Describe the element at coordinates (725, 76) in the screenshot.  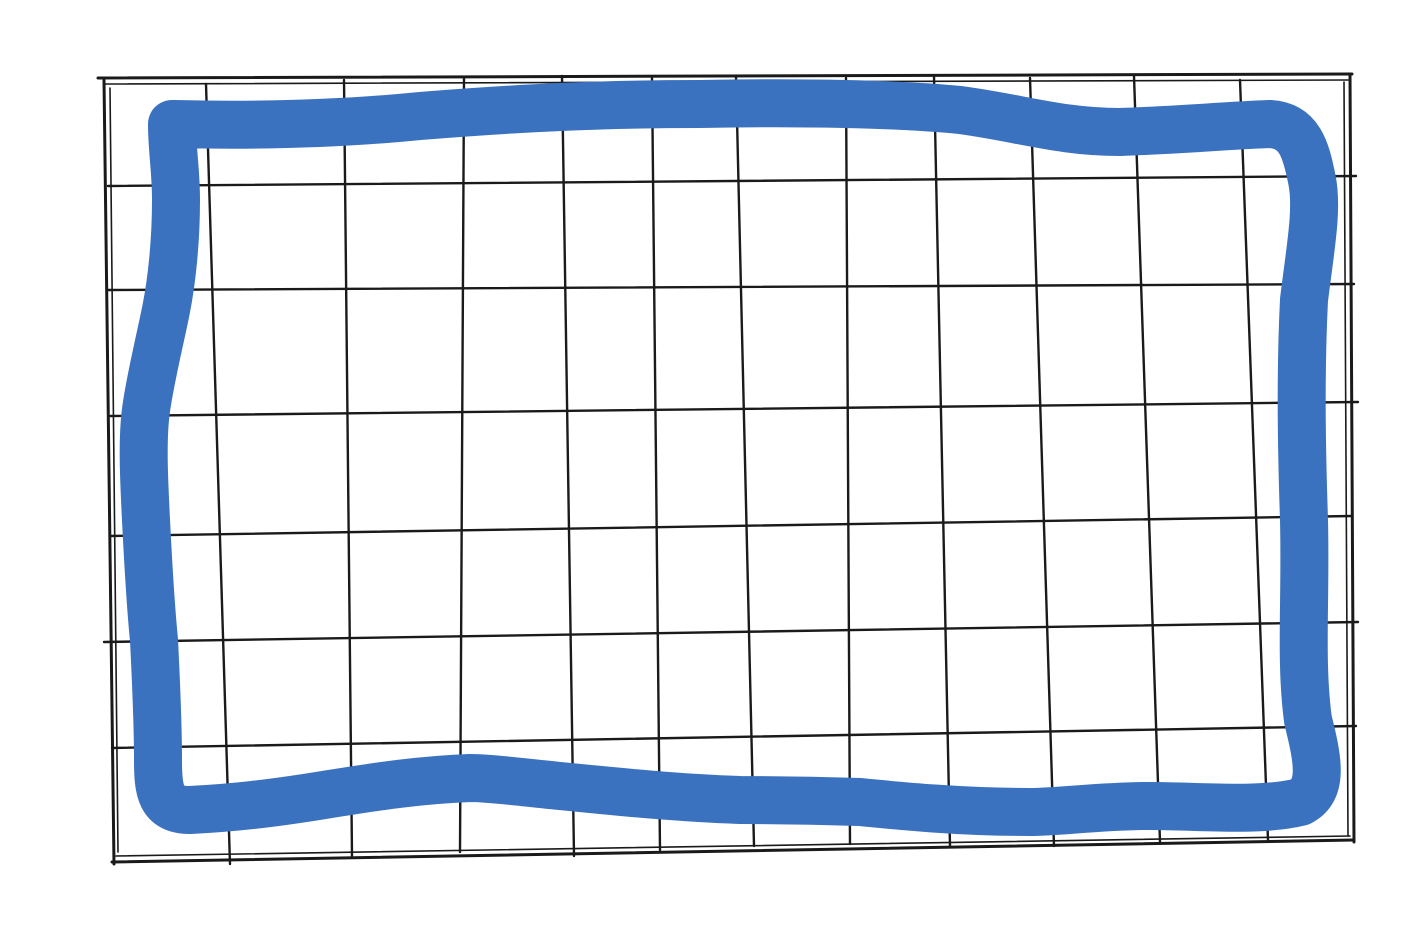
I see `grid-frame-top` at that location.